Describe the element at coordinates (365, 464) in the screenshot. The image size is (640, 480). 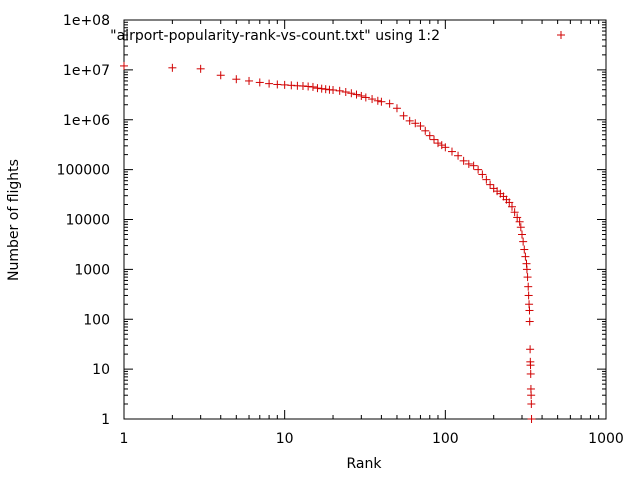
I see `x-axis-title: Rank` at that location.